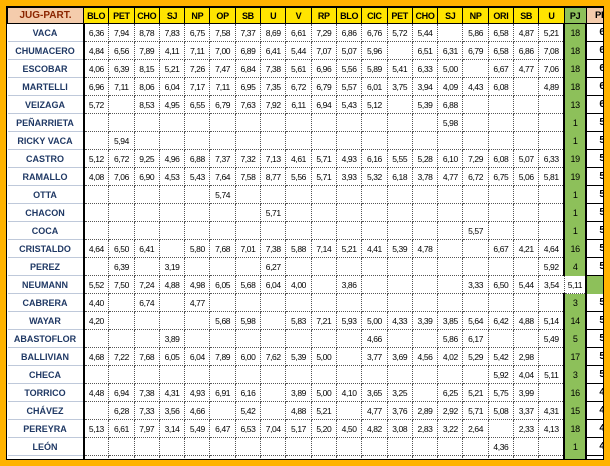 This screenshot has width=610, height=466. I want to click on score-cell: 4,88, so click(298, 410).